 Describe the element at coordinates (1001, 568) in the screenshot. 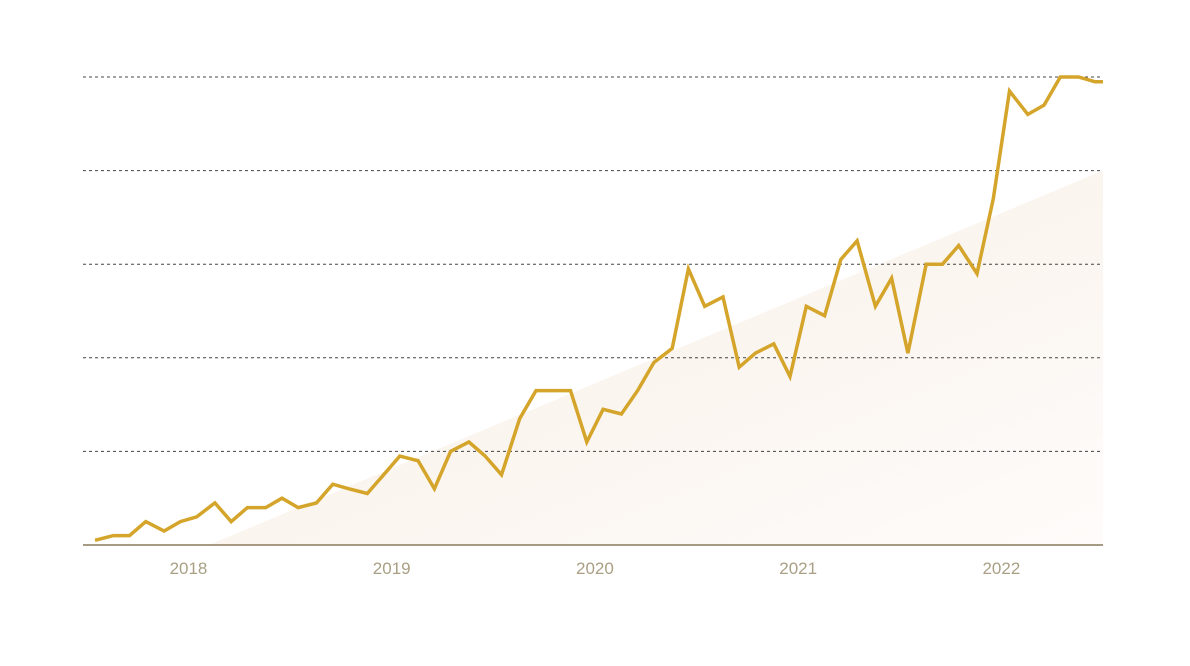

I see `x-tick-label: 2022` at that location.